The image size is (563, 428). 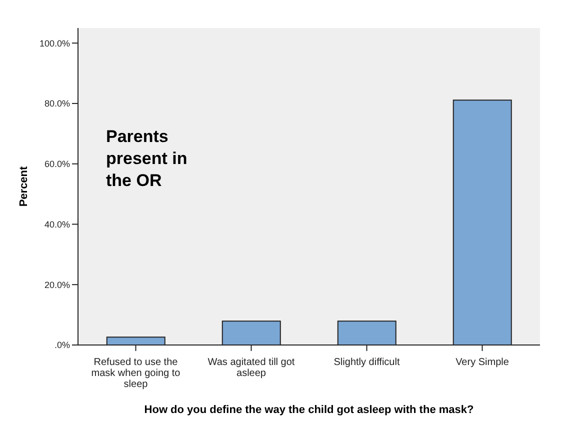 I want to click on x-tick-label: Refused to use the mask when going to sleep, so click(x=136, y=373).